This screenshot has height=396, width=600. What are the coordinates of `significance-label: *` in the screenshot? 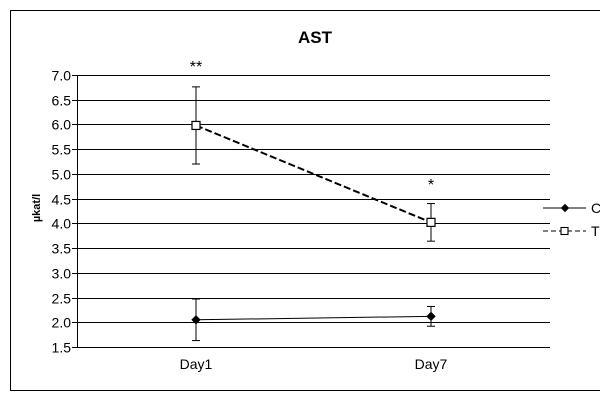 It's located at (431, 185).